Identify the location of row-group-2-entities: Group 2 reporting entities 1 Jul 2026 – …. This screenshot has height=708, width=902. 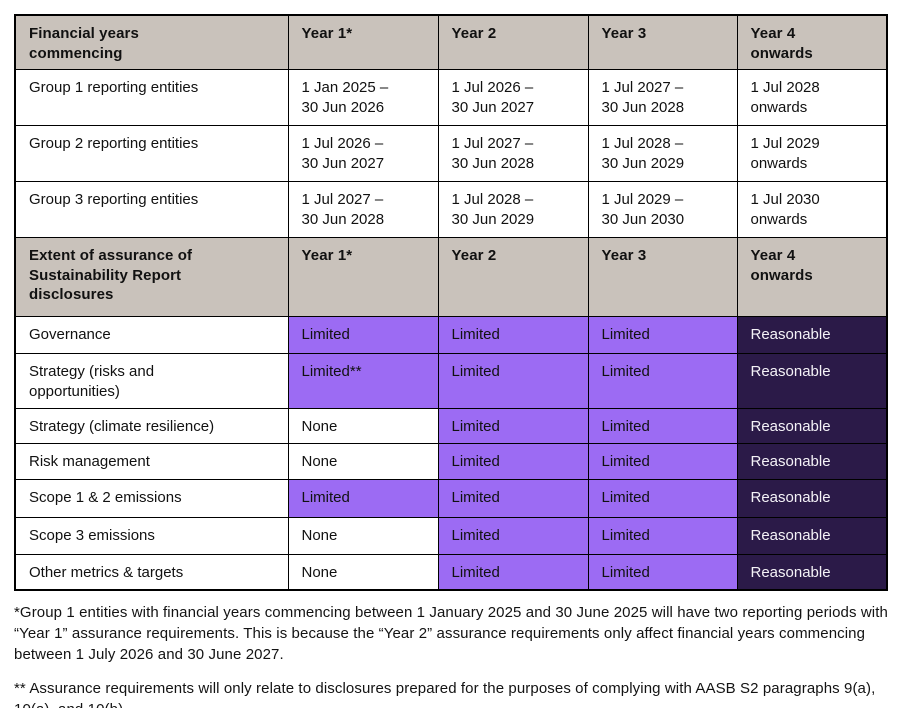
(451, 153).